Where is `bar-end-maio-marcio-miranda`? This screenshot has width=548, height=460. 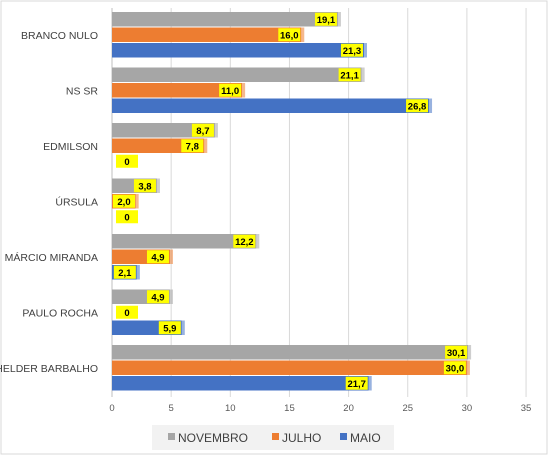
bar-end-maio-marcio-miranda is located at coordinates (138, 272).